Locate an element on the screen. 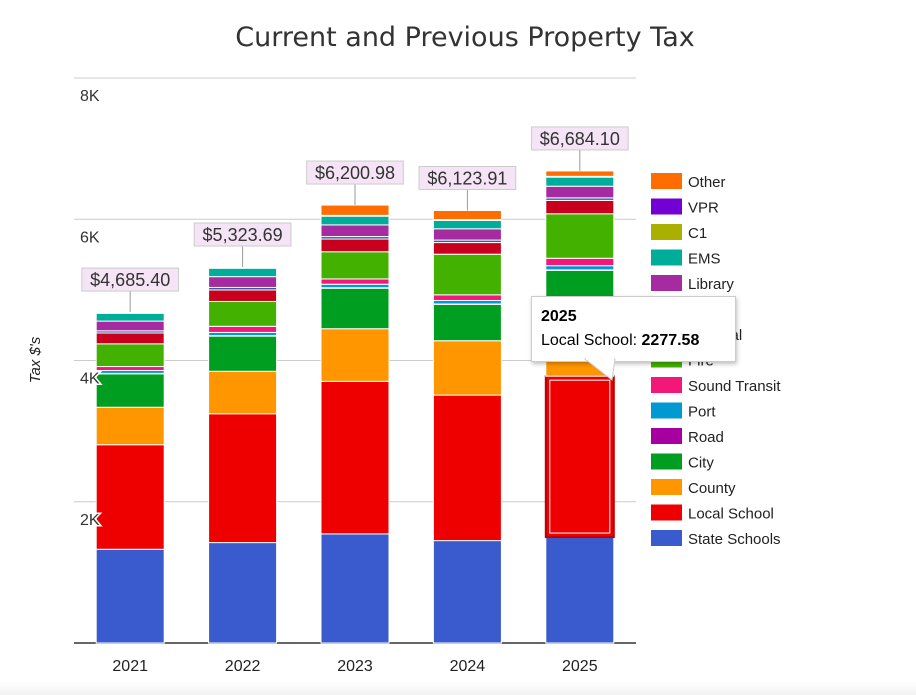 This screenshot has width=916, height=695. legend-item: City is located at coordinates (682, 462).